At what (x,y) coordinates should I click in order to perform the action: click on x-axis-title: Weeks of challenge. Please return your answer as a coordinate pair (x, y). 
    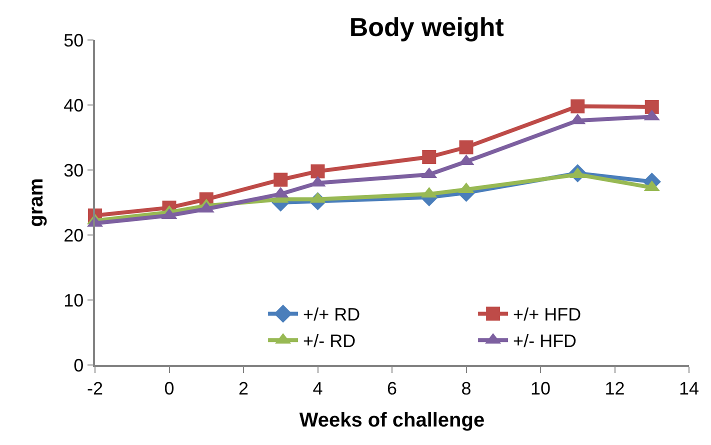
    Looking at the image, I should click on (392, 420).